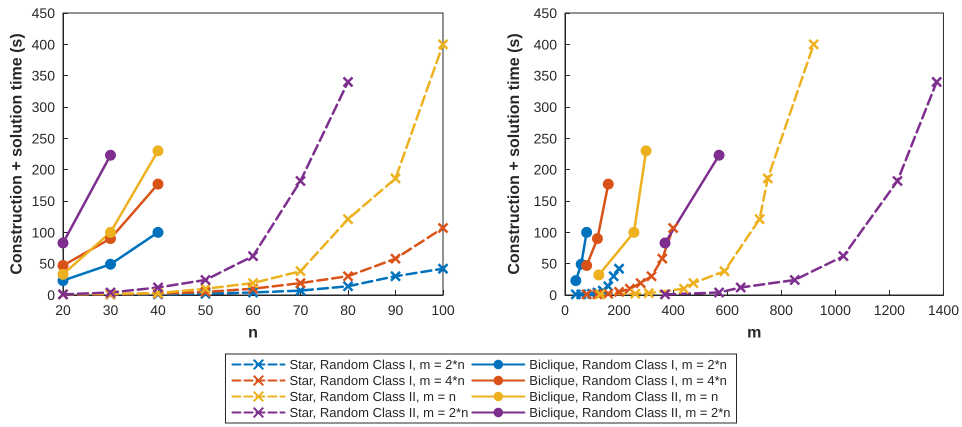 Image resolution: width=962 pixels, height=427 pixels. What do you see at coordinates (619, 310) in the screenshot?
I see `x-tick-label: 200` at bounding box center [619, 310].